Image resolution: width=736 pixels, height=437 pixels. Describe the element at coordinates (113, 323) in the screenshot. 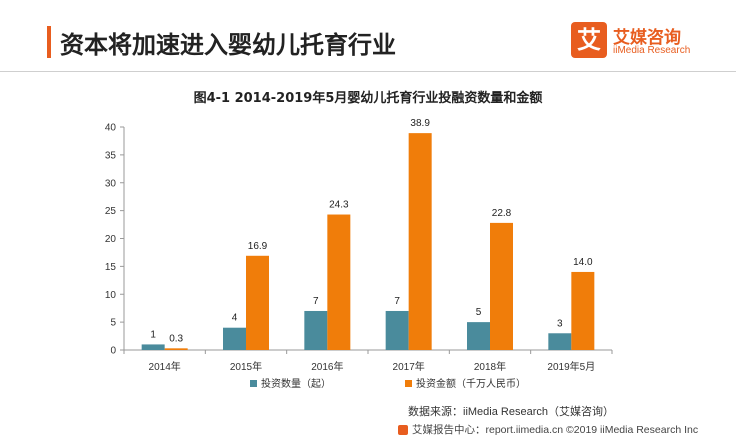

I see `y-tick-label: 5` at that location.